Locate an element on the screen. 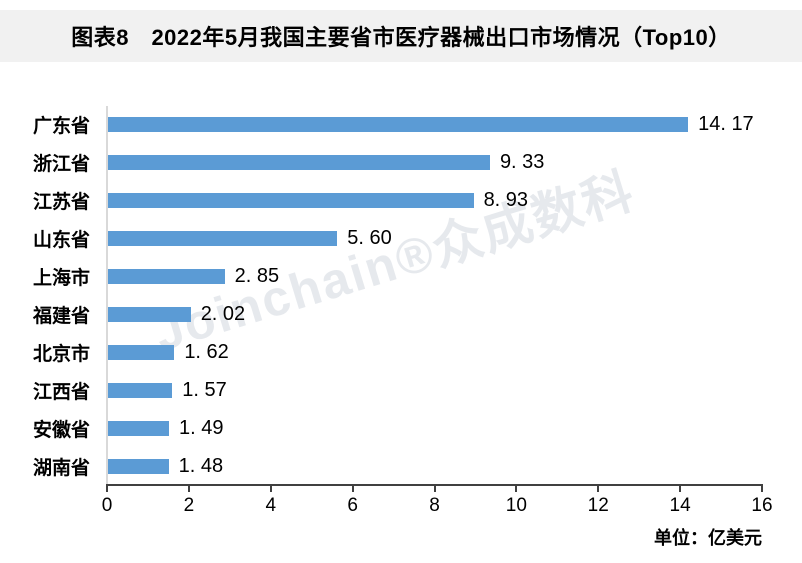  category-axis-line is located at coordinates (107, 295).